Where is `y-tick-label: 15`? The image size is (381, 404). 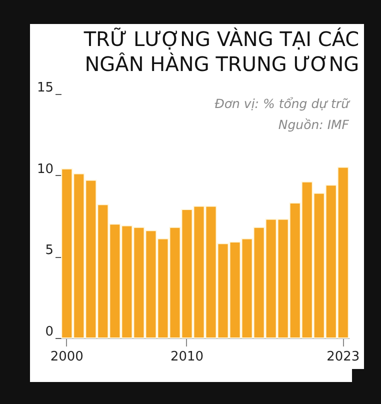 y-tick-label: 15 is located at coordinates (45, 88).